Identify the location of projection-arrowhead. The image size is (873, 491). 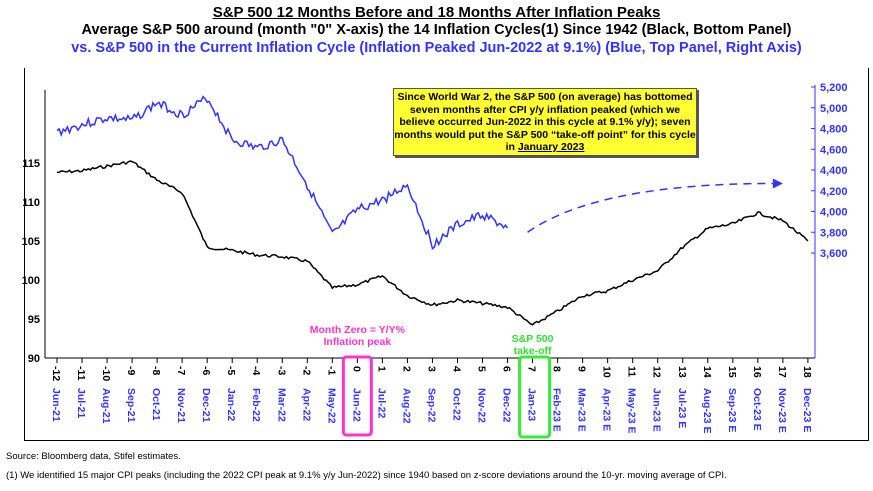
(777, 183).